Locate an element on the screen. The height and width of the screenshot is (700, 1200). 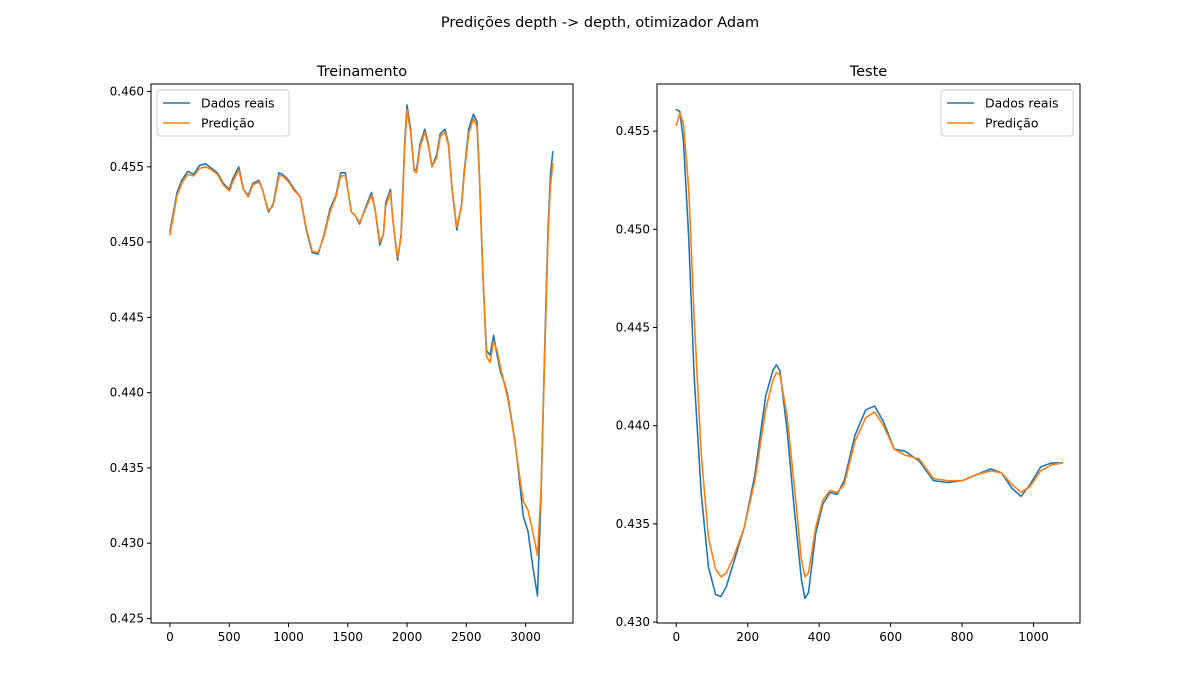
x-tick-label: 2000 is located at coordinates (407, 637).